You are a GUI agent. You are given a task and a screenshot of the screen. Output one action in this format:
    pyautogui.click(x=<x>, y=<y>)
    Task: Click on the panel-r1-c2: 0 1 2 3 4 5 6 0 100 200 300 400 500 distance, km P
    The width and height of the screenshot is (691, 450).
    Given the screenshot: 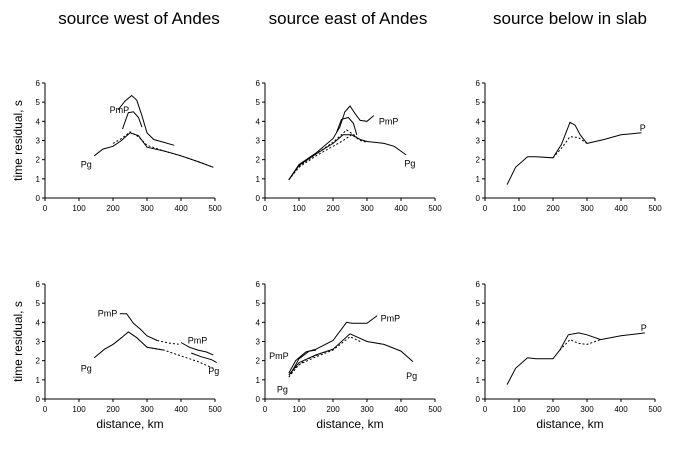 What is the action you would take?
    pyautogui.click(x=569, y=355)
    